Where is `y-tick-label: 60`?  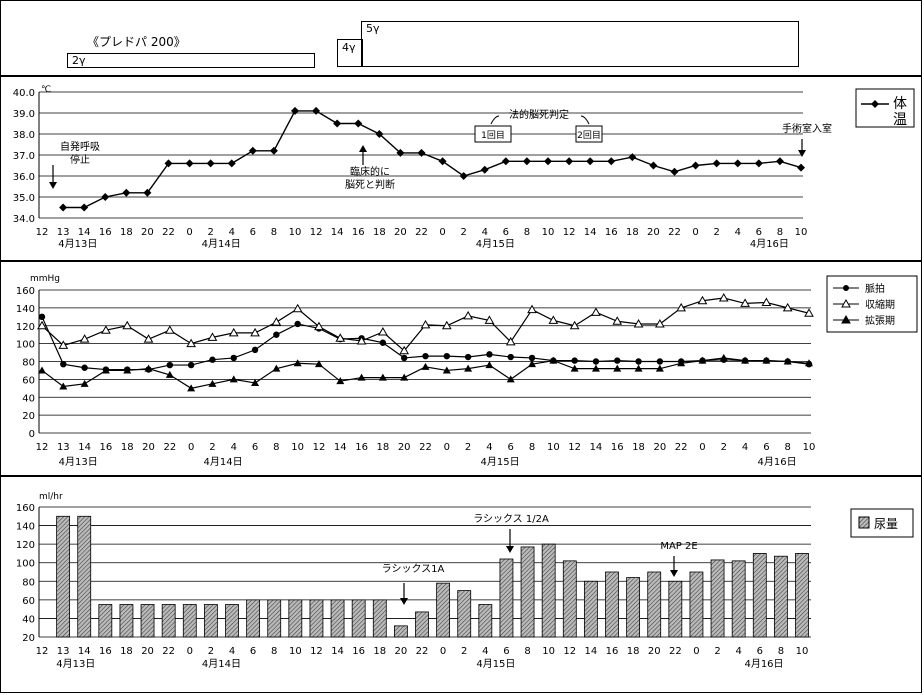
y-tick-label: 60 is located at coordinates (28, 380).